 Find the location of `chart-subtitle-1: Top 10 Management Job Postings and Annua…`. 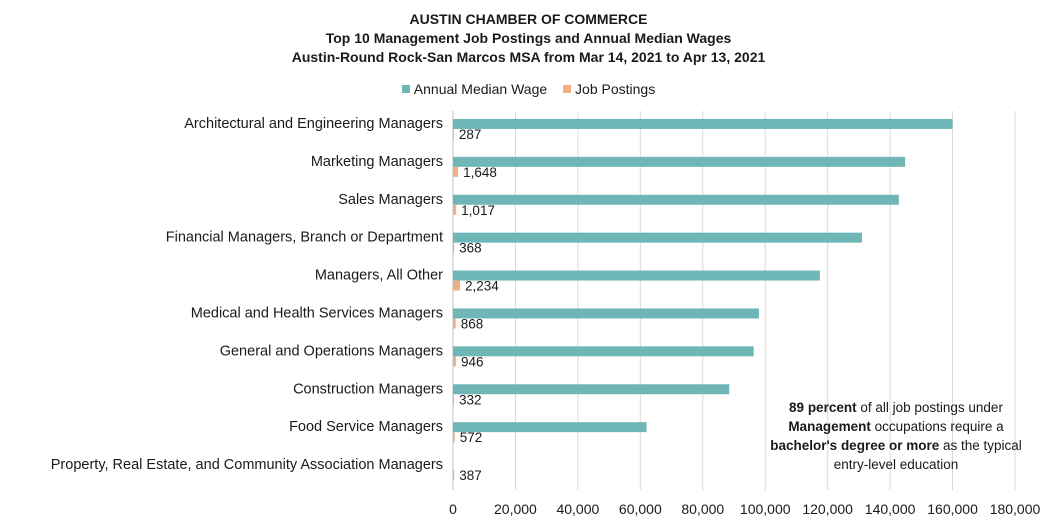

chart-subtitle-1: Top 10 Management Job Postings and Annua… is located at coordinates (528, 38).